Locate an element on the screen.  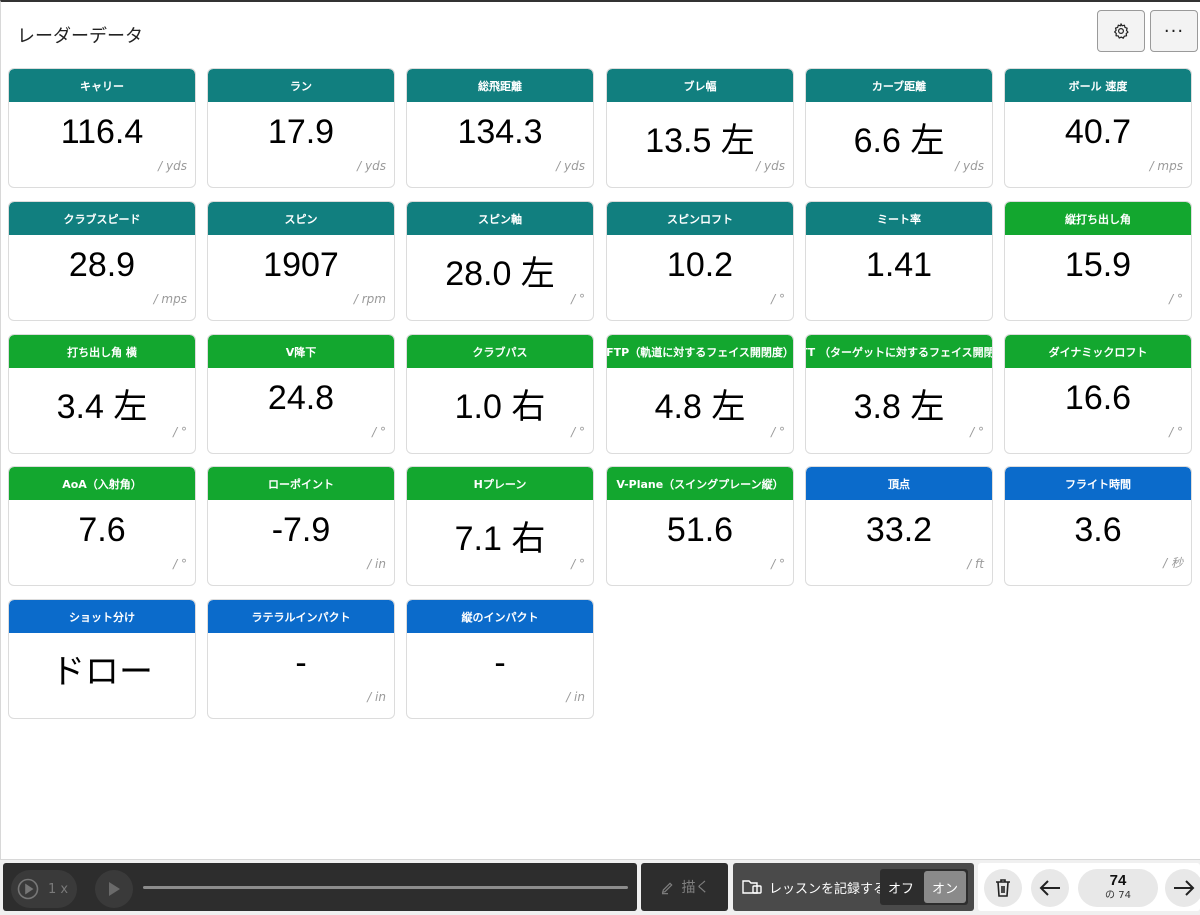
metric-card: カーブ距離 6.6 左 / yds is located at coordinates (899, 128).